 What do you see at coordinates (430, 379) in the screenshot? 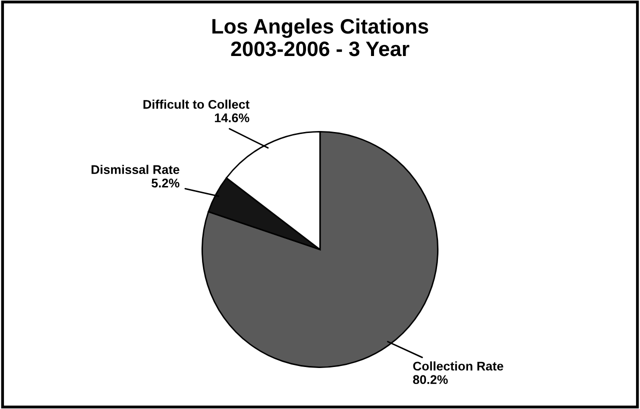
I see `data-label: 80.2%` at bounding box center [430, 379].